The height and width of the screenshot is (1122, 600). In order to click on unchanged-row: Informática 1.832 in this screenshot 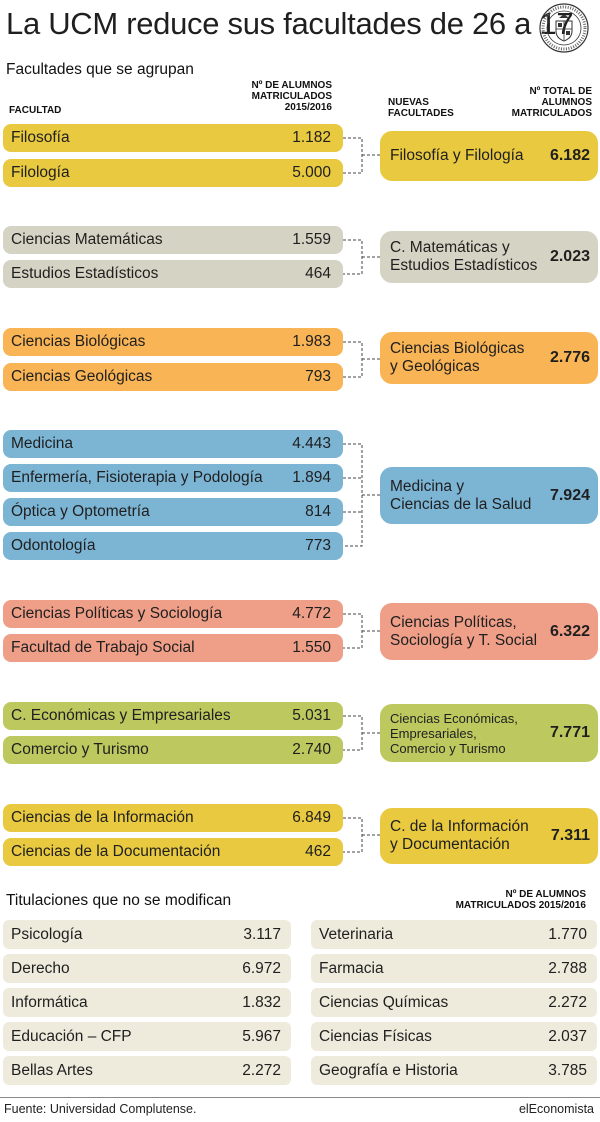, I will do `click(147, 1002)`.